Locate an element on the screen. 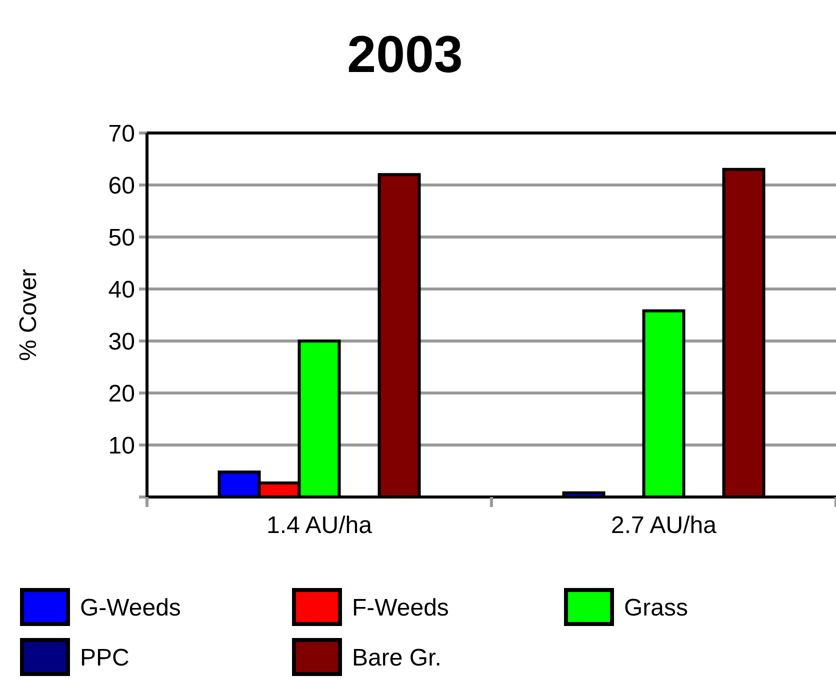 The width and height of the screenshot is (836, 684). x-tick-label: 1.4 AU/ha is located at coordinates (319, 525).